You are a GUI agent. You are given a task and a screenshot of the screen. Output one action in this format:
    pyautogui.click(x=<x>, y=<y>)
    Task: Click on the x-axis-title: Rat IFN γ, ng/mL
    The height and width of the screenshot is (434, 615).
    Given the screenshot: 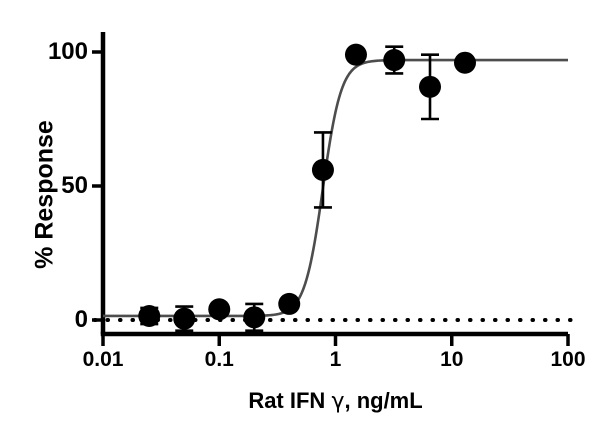 What is the action you would take?
    pyautogui.click(x=335, y=401)
    